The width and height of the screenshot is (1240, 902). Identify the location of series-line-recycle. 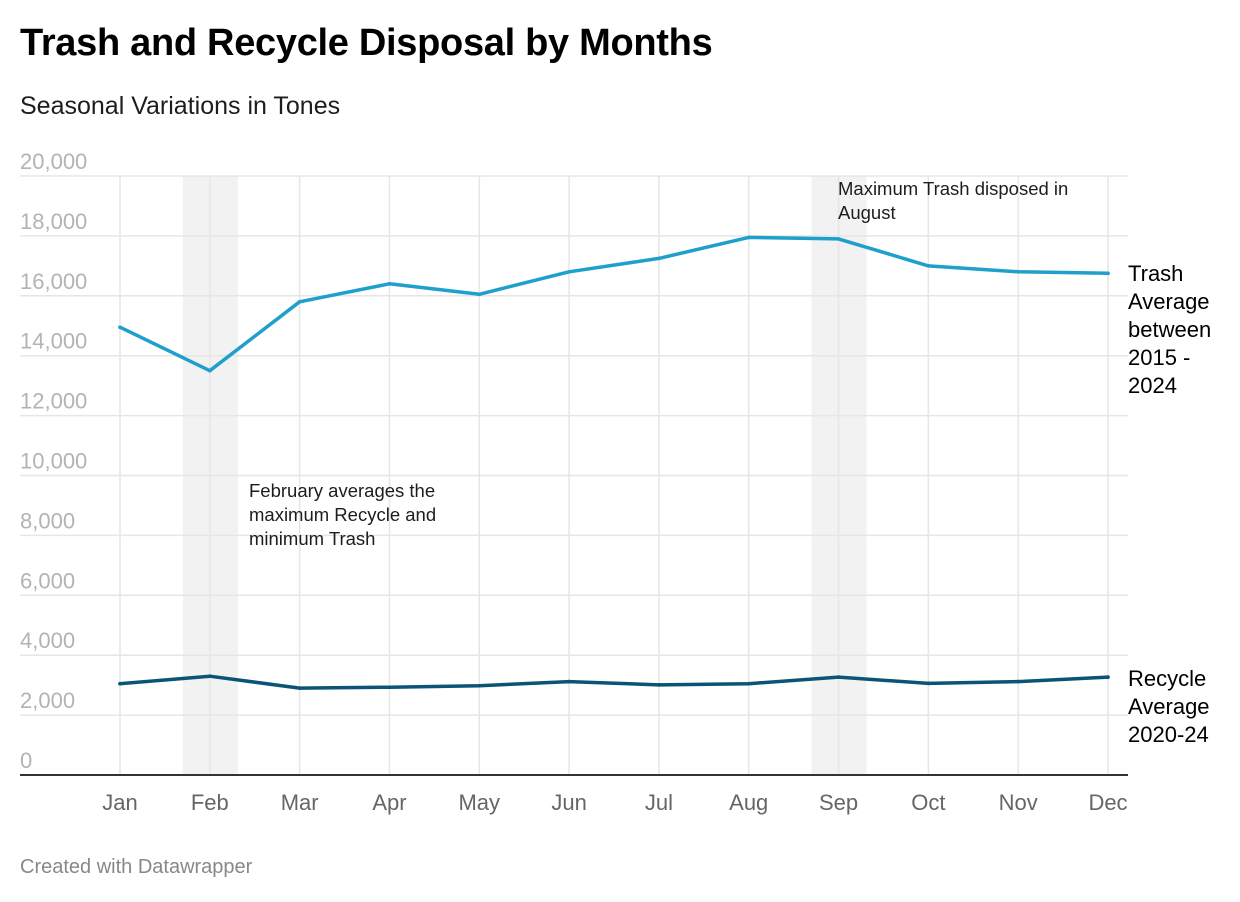
(614, 682).